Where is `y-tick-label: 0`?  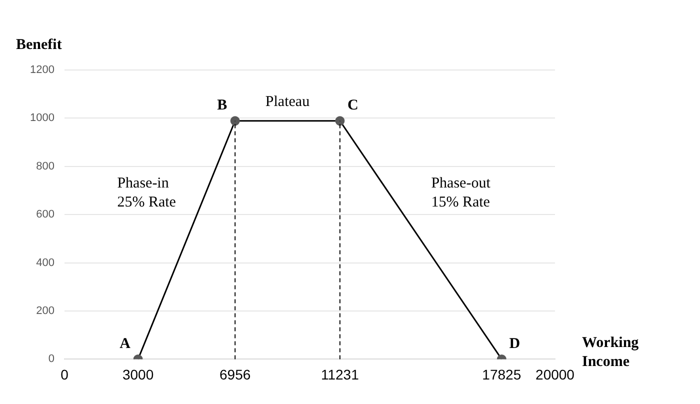
y-tick-label: 0 is located at coordinates (51, 359).